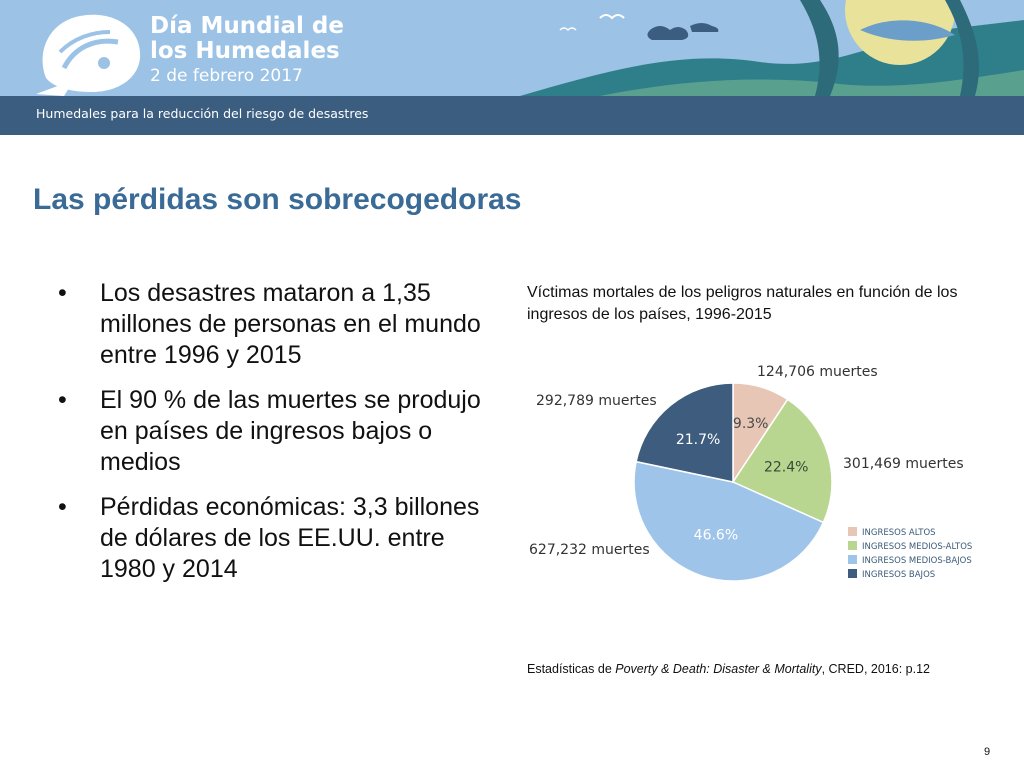 The image size is (1024, 768). Describe the element at coordinates (907, 30) in the screenshot. I see `fish-illustration` at that location.